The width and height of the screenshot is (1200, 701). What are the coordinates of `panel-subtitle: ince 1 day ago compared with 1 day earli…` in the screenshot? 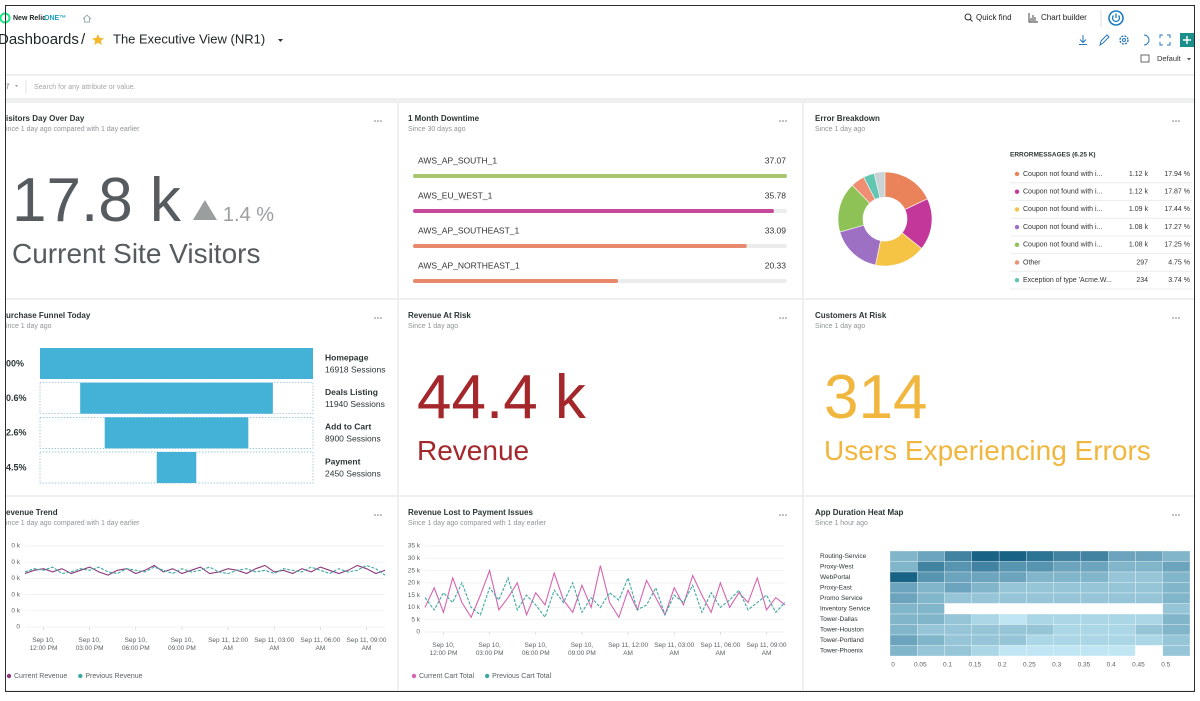 It's located at (73, 523).